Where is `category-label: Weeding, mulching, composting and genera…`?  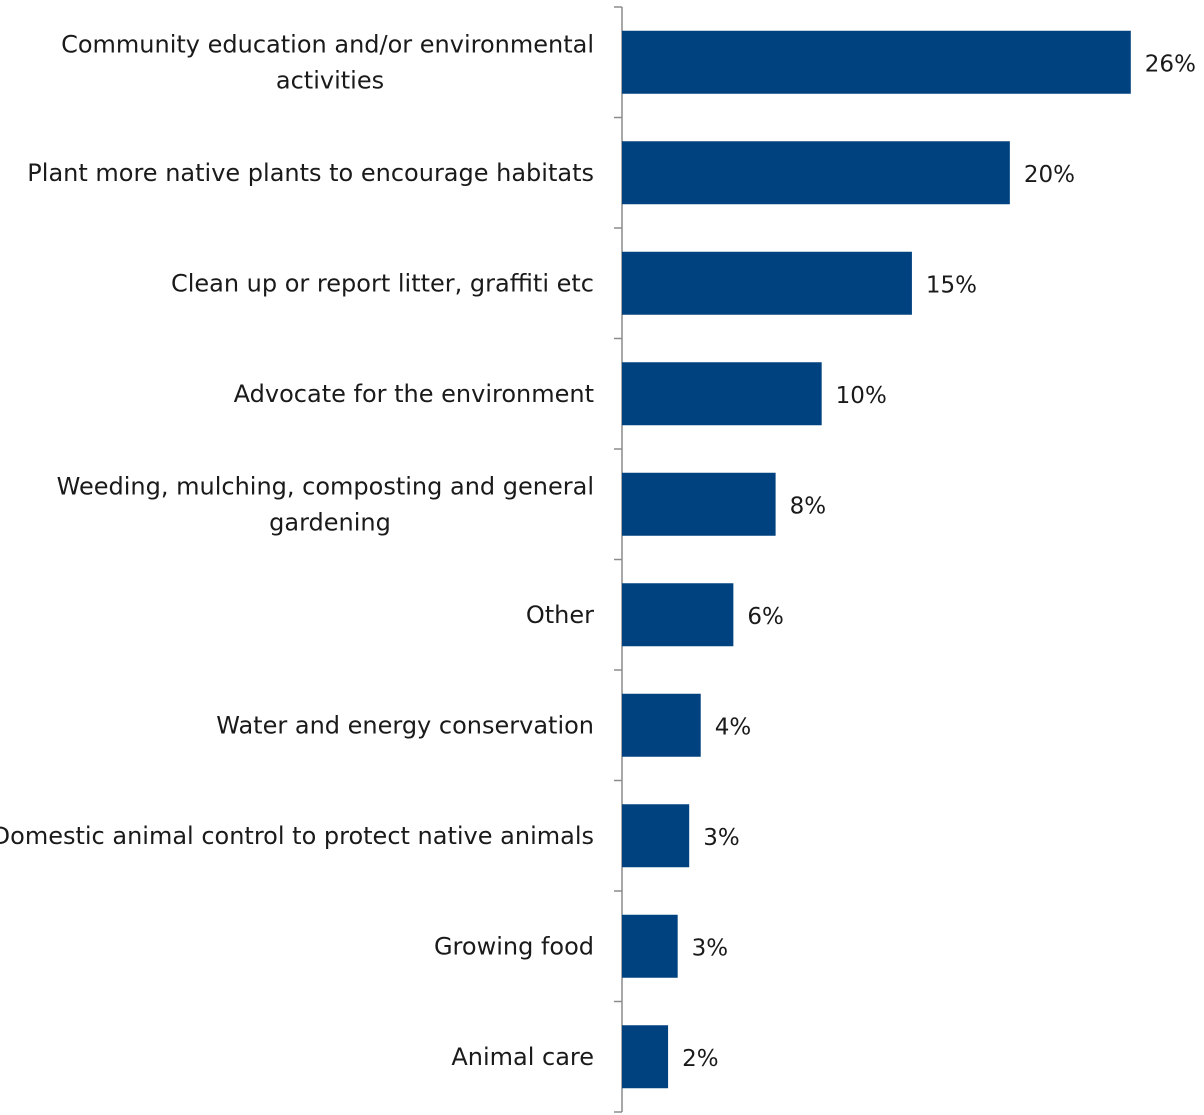 category-label: Weeding, mulching, composting and genera… is located at coordinates (325, 504).